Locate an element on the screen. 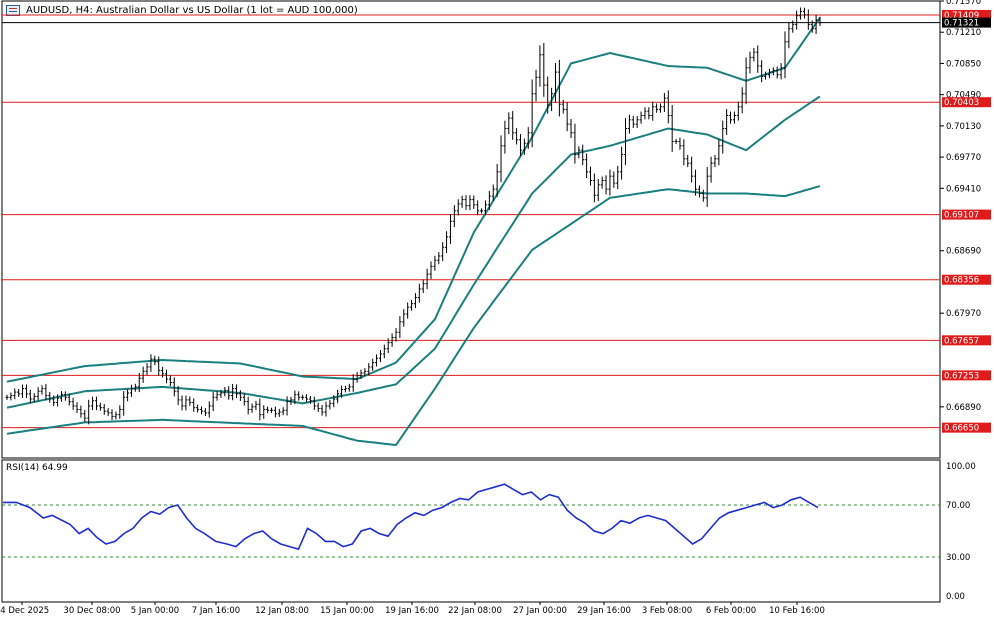 Image resolution: width=994 pixels, height=622 pixels. x-tick-label: 22 Jan 08:00 is located at coordinates (475, 611).